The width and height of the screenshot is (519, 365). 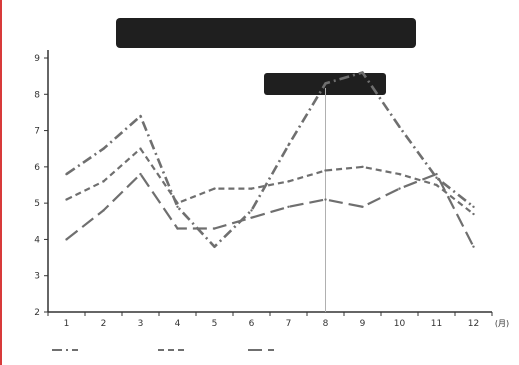 I want to click on y-tick-label: 7, so click(x=37, y=132).